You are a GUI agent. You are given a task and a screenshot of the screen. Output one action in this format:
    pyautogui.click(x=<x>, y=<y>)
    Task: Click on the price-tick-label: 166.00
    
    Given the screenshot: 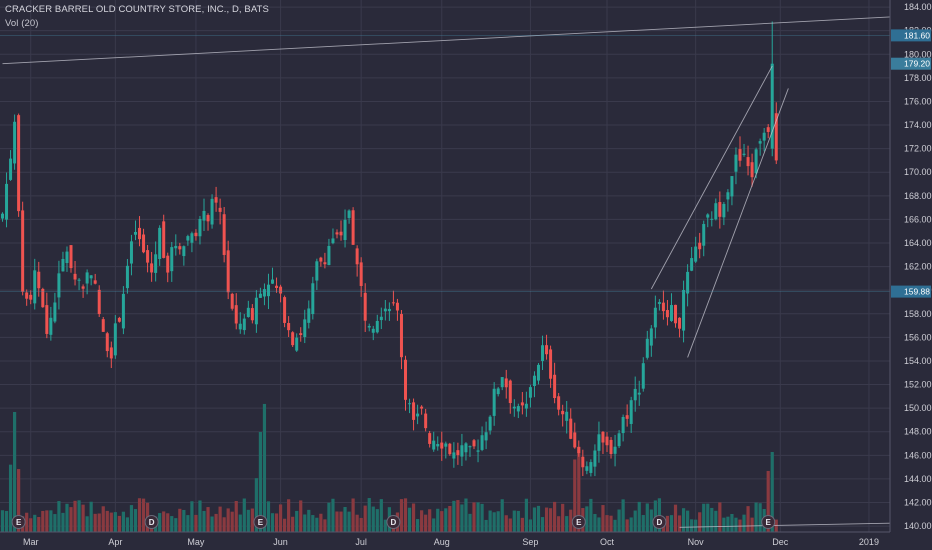 What is the action you would take?
    pyautogui.click(x=918, y=219)
    